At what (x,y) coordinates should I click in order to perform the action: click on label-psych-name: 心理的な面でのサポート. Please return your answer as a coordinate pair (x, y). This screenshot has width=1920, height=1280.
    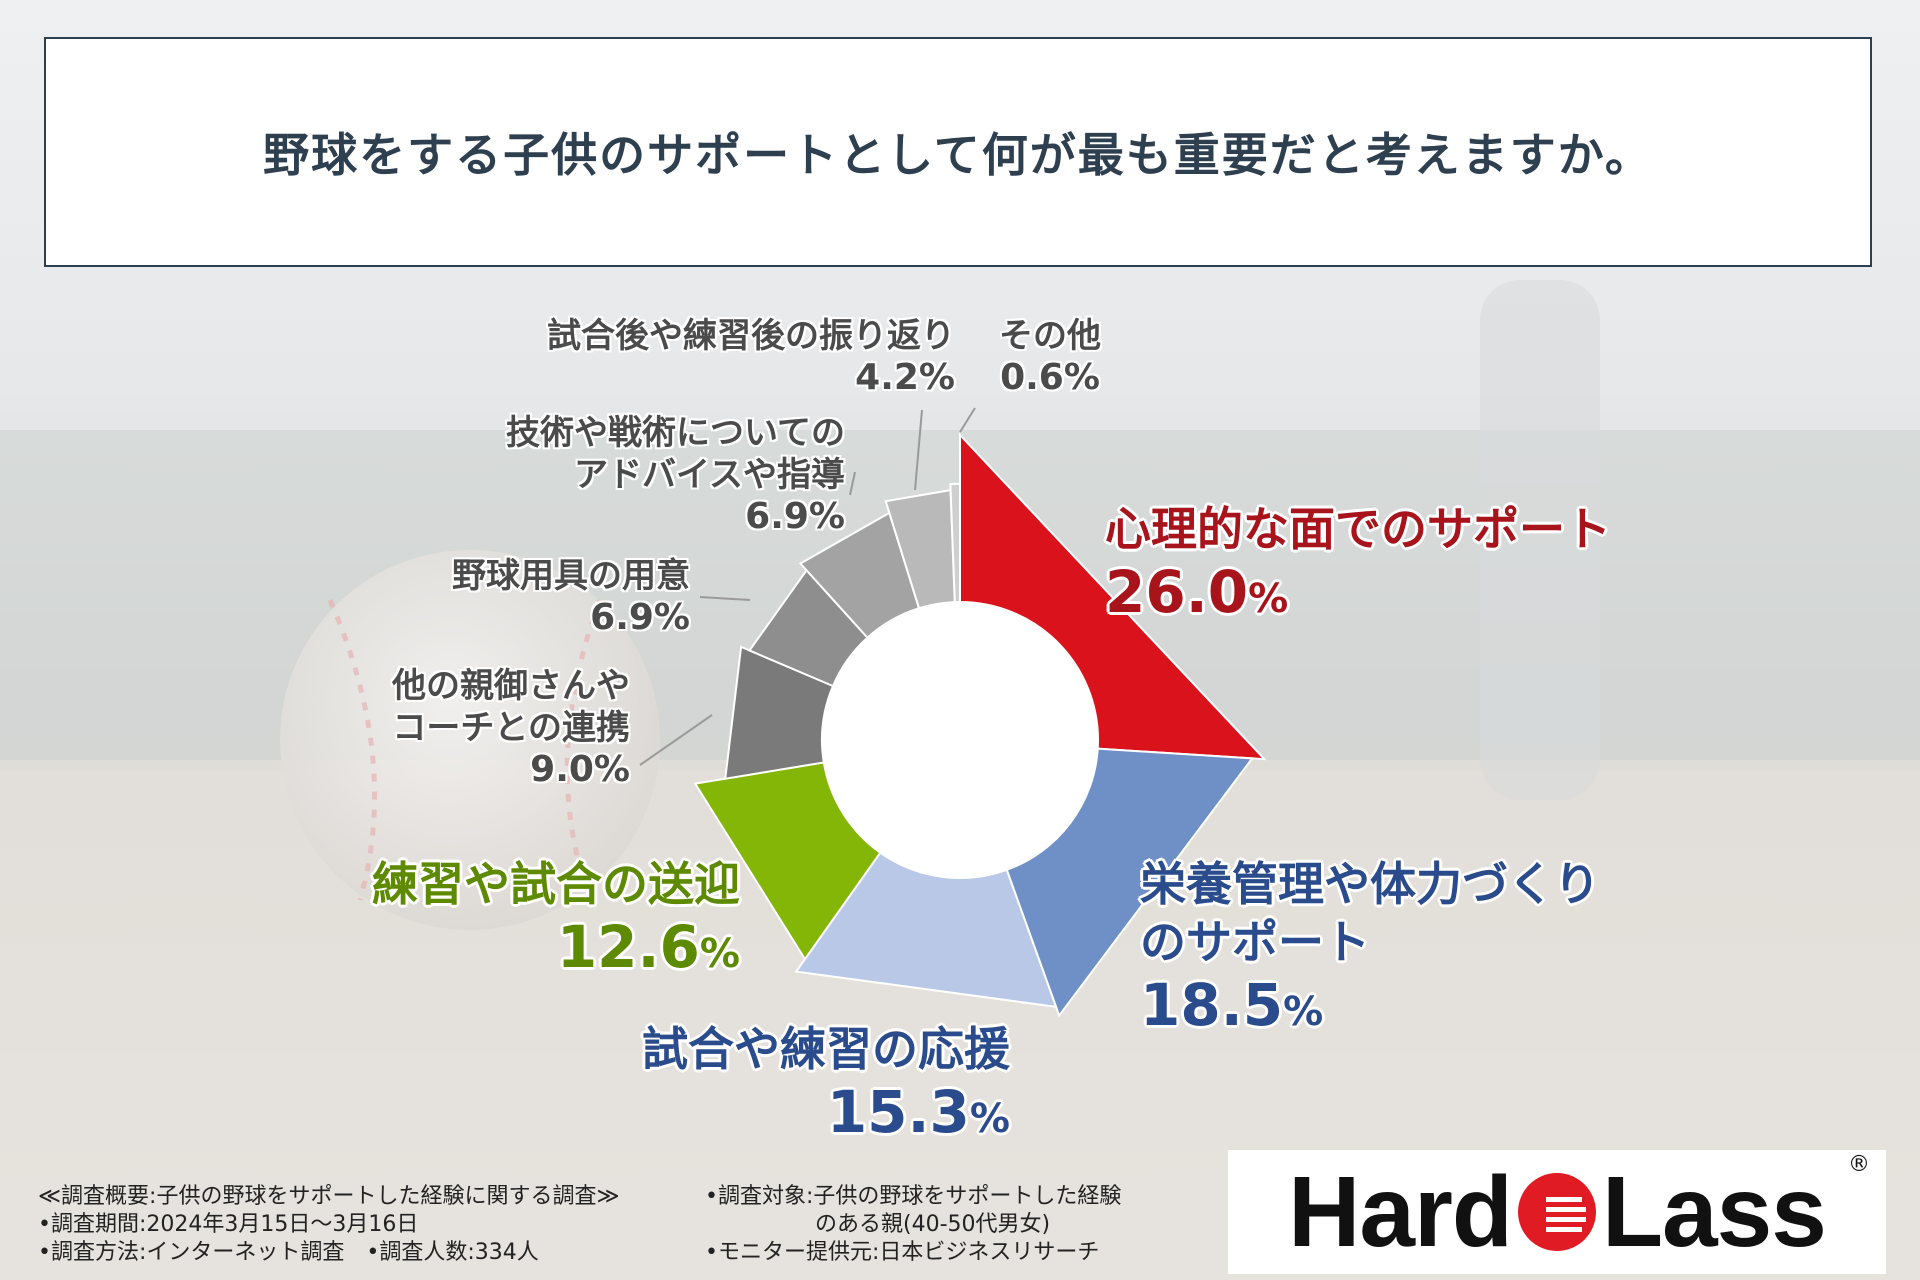
    Looking at the image, I should click on (1358, 529).